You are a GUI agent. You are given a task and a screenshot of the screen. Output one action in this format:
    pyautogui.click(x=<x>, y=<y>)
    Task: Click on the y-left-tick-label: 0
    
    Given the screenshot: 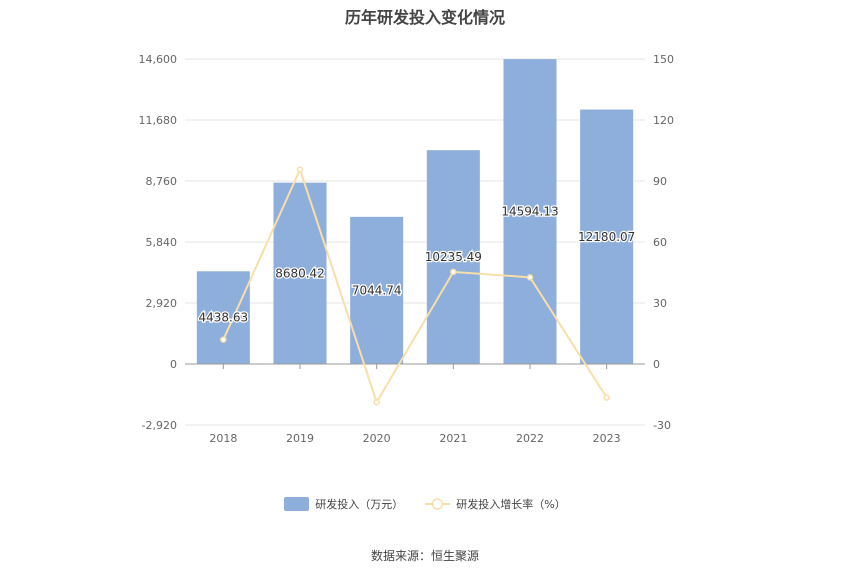 What is the action you would take?
    pyautogui.click(x=173, y=364)
    